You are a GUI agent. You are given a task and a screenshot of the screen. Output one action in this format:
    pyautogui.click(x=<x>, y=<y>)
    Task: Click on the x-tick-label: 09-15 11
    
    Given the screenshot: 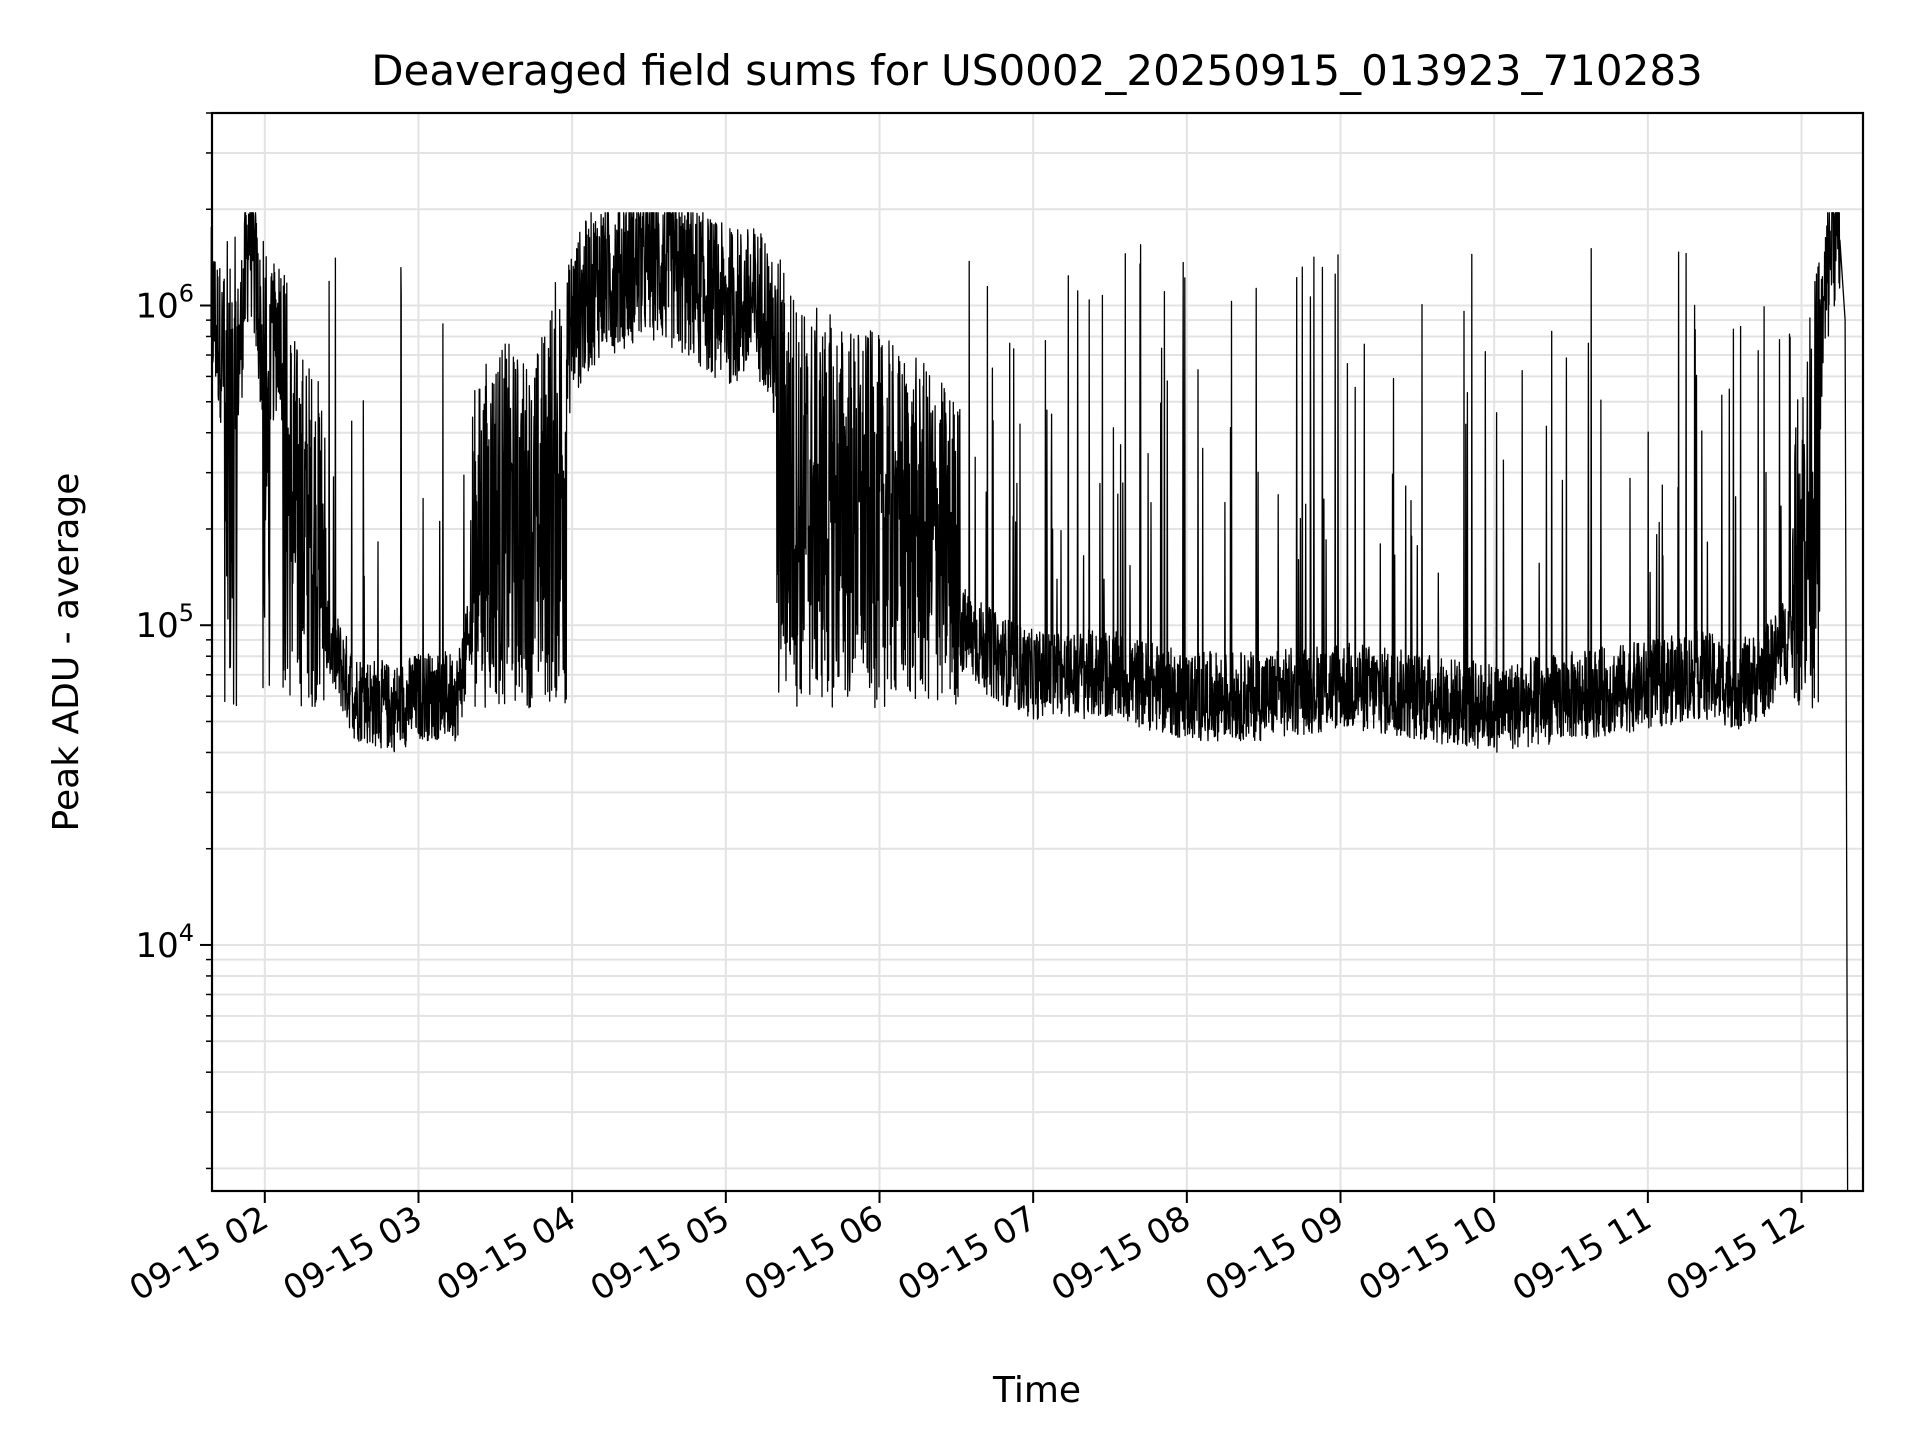 What is the action you would take?
    pyautogui.click(x=1582, y=1253)
    